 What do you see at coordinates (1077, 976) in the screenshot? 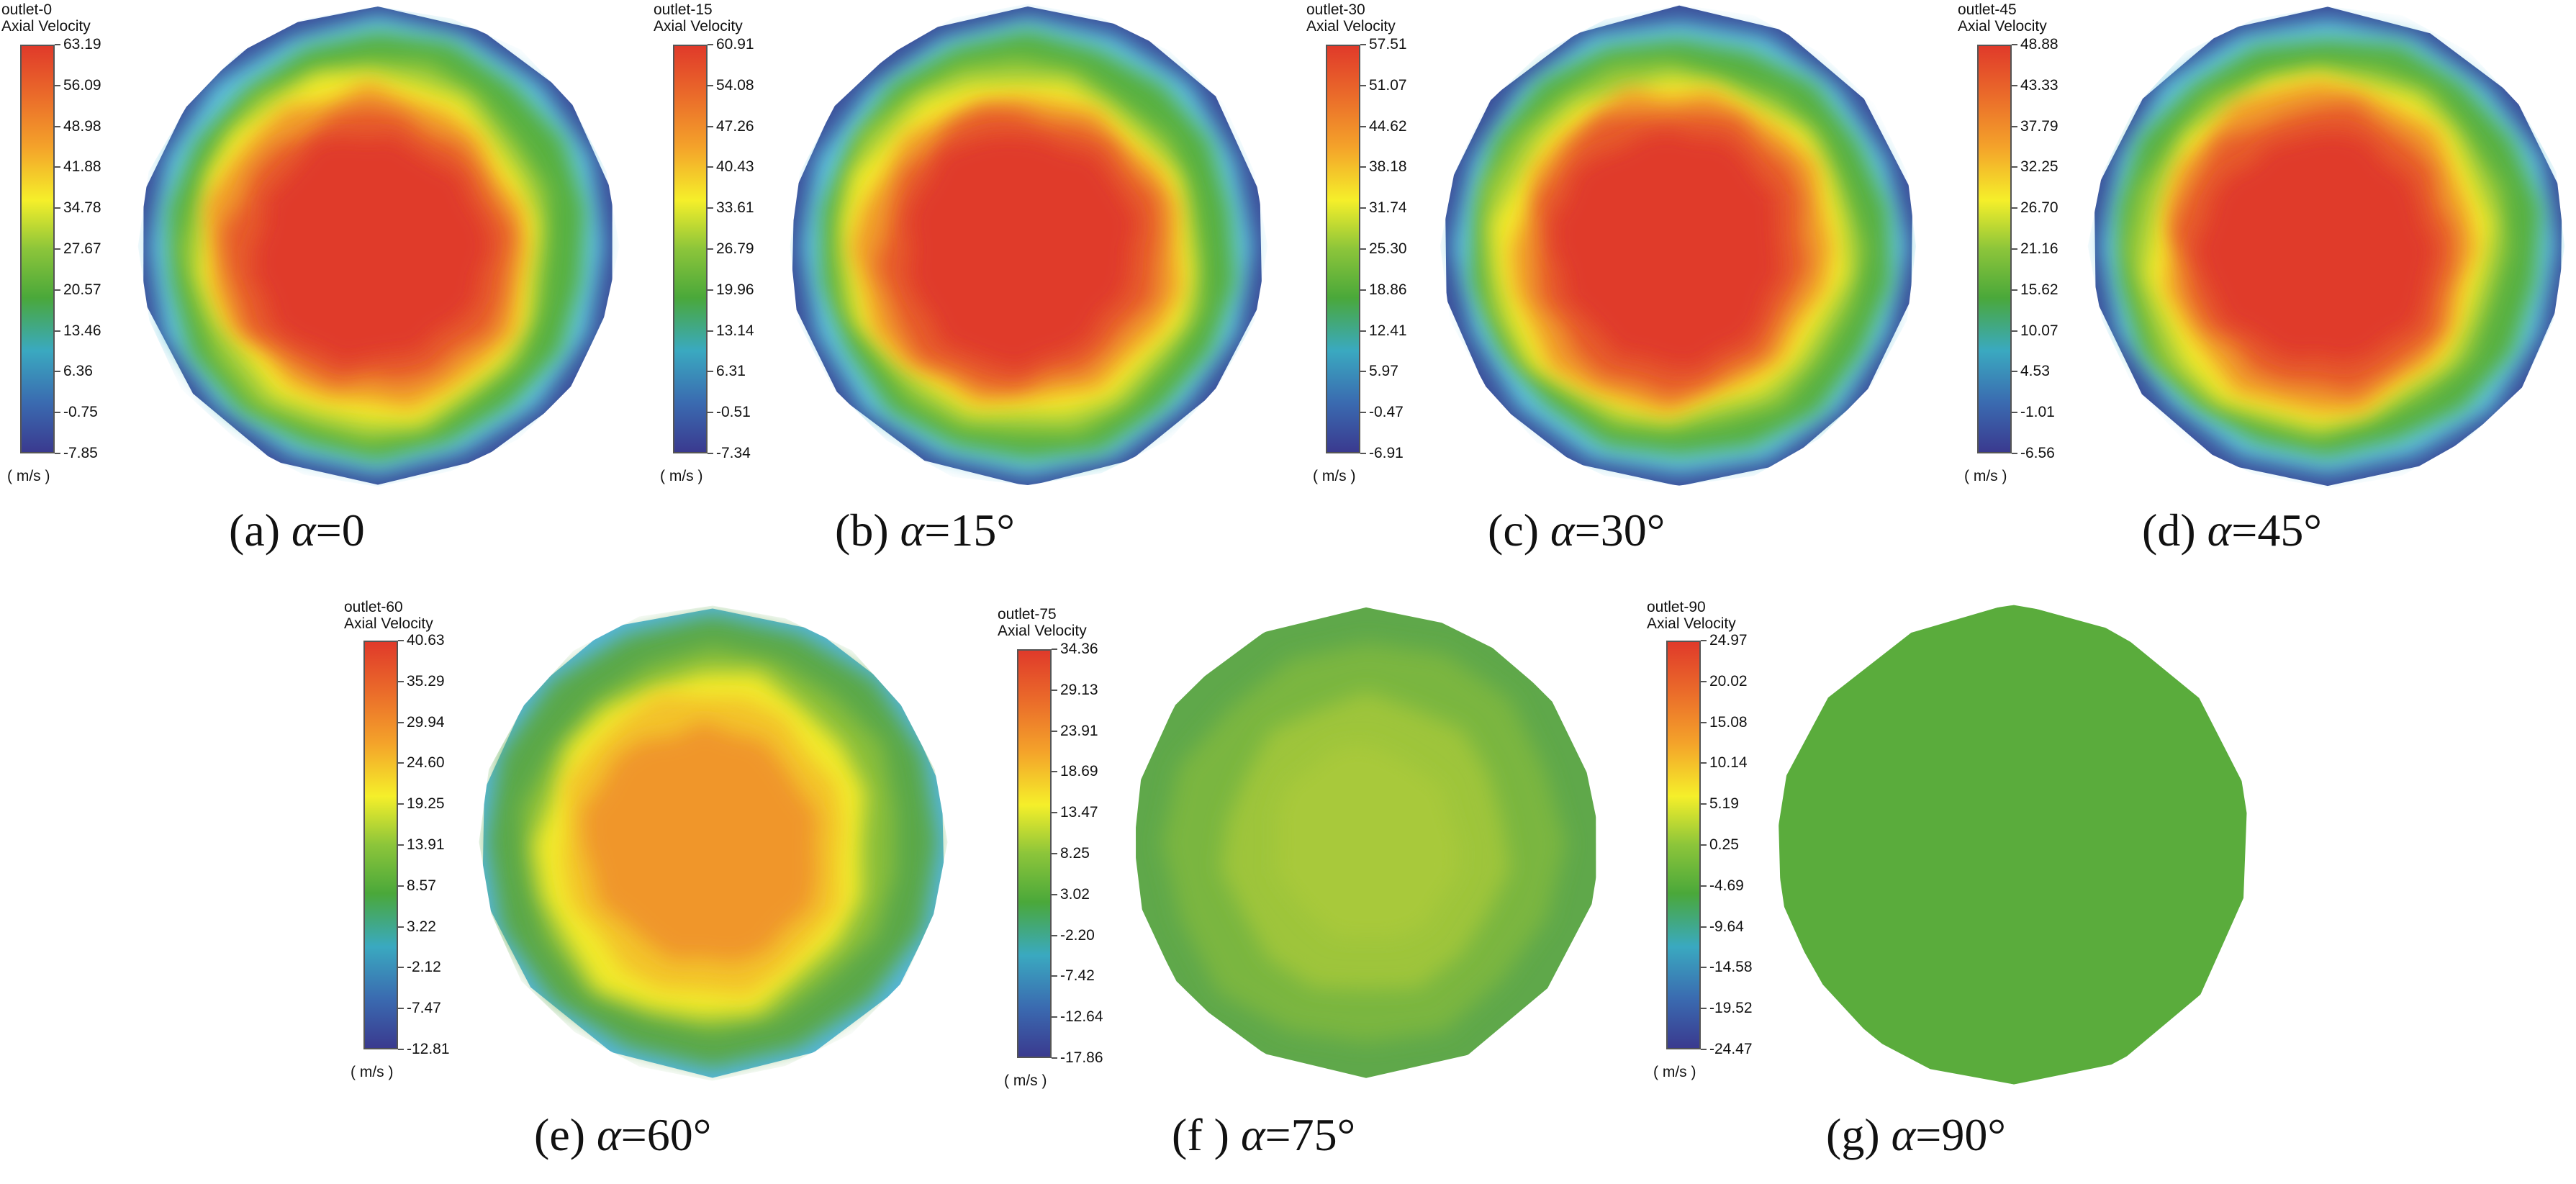
I see `colorbar-tick-label: -7.42` at bounding box center [1077, 976].